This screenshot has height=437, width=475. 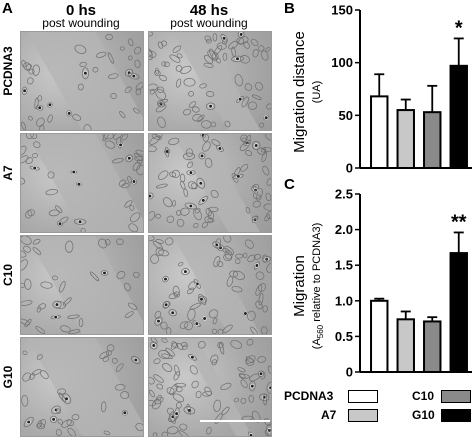 What do you see at coordinates (344, 194) in the screenshot?
I see `chart-c-tick-label-2.5: 2.5` at bounding box center [344, 194].